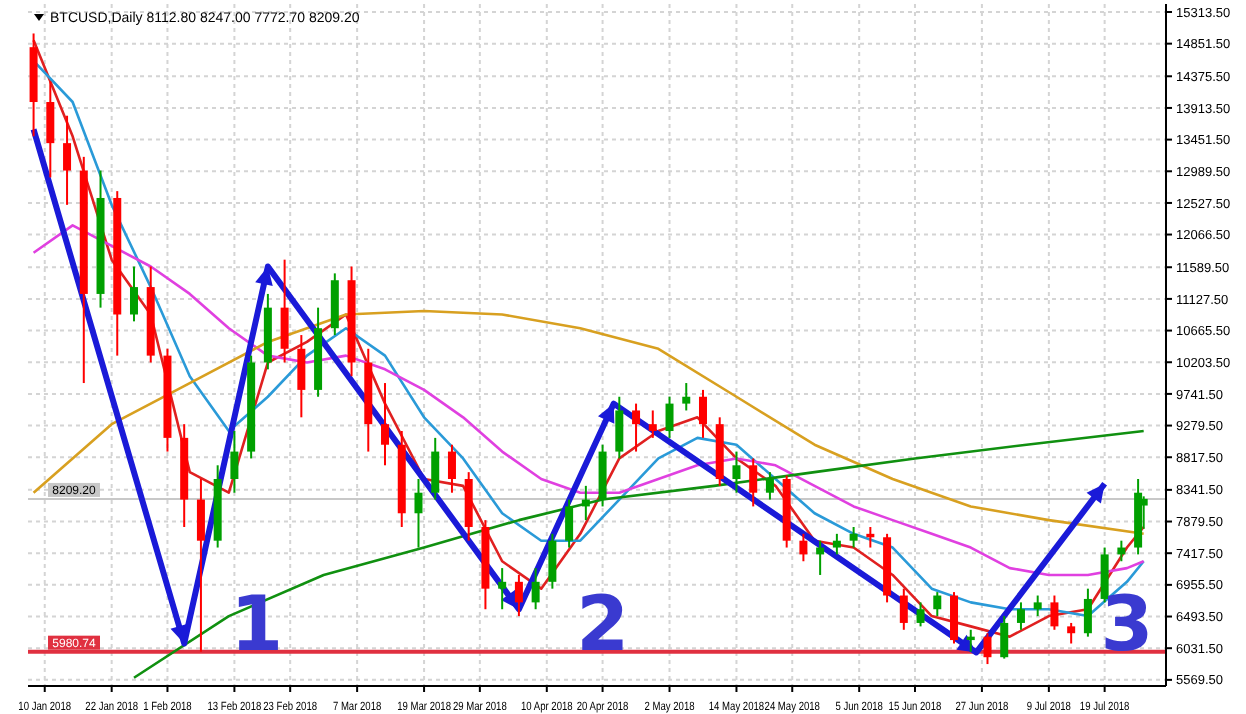  What do you see at coordinates (1127, 624) in the screenshot?
I see `annotation: 3` at bounding box center [1127, 624].